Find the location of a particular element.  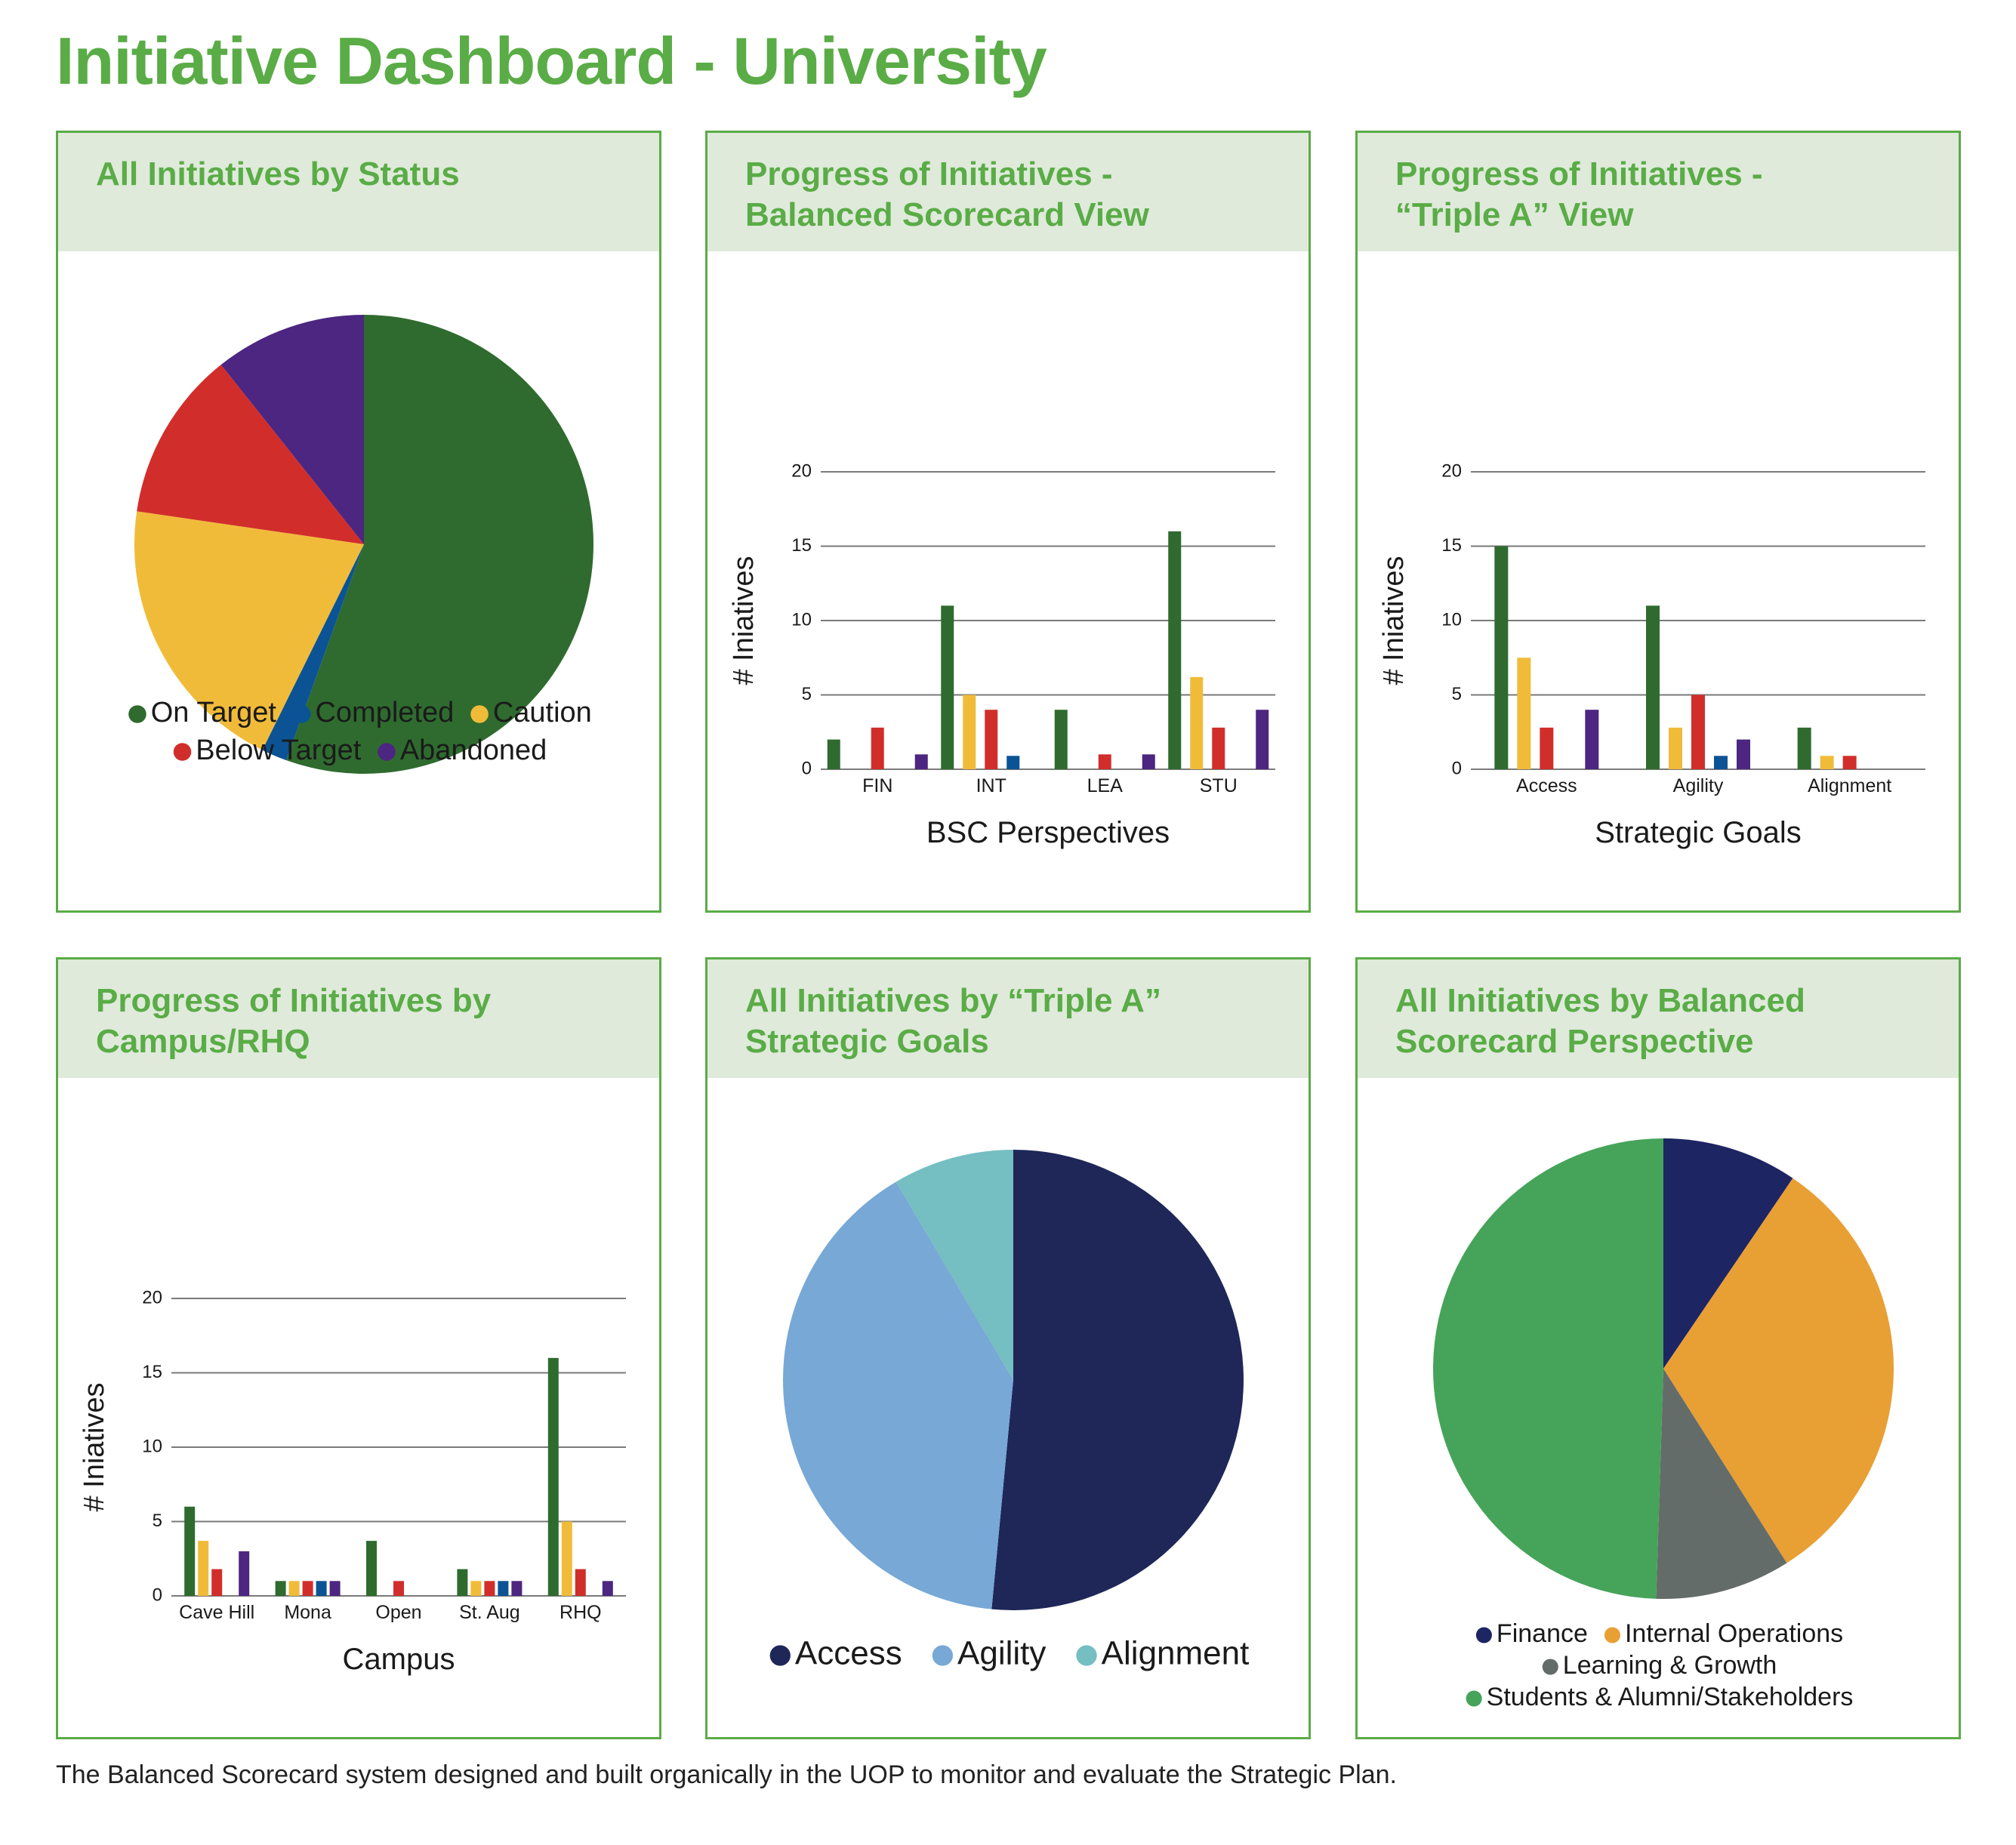

bar-alignment-on-target is located at coordinates (1804, 748).